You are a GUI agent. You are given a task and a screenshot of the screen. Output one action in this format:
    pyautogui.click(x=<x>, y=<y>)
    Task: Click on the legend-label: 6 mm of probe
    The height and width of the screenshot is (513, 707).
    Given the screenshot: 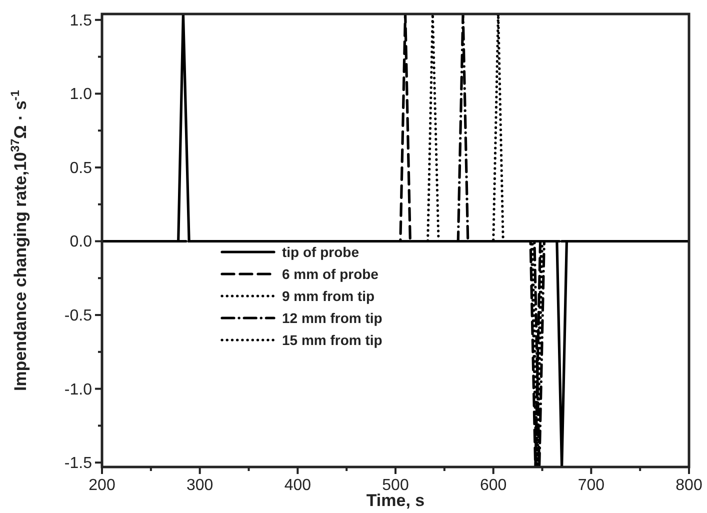 What is the action you would take?
    pyautogui.click(x=330, y=274)
    